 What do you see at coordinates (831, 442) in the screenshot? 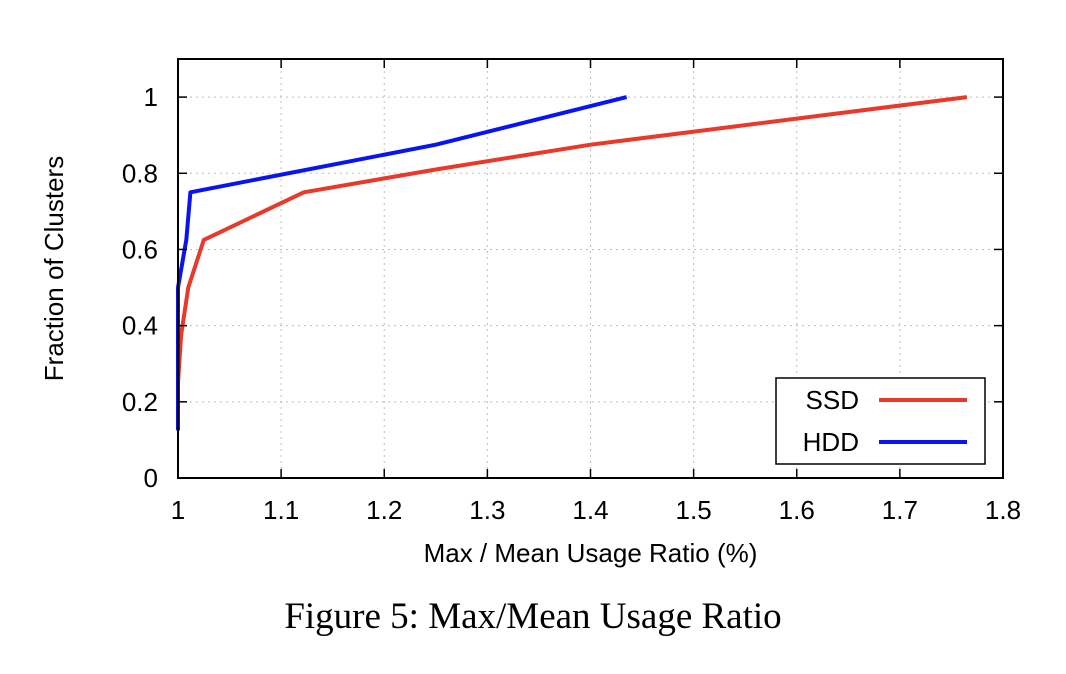
I see `legend-label-hdd: HDD` at bounding box center [831, 442].